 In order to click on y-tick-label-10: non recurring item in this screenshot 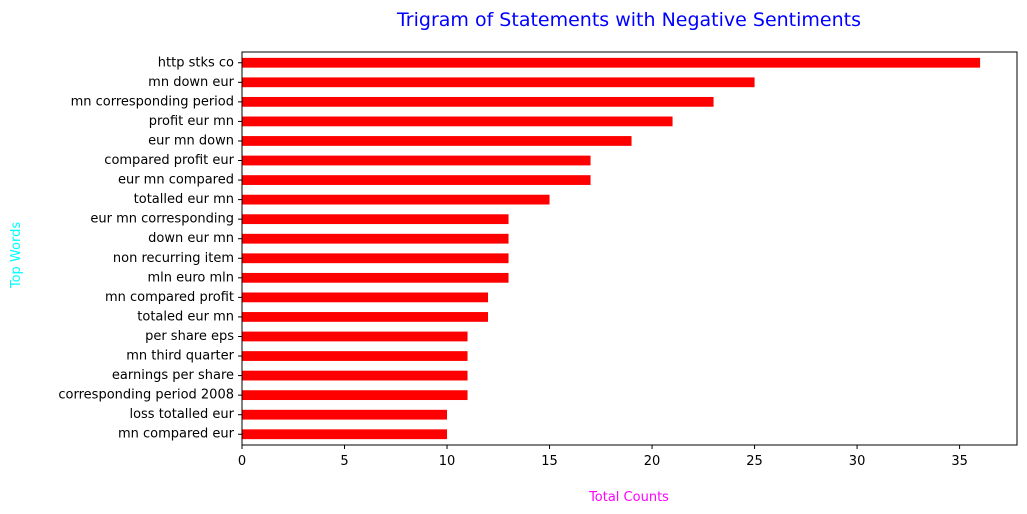, I will do `click(173, 258)`.